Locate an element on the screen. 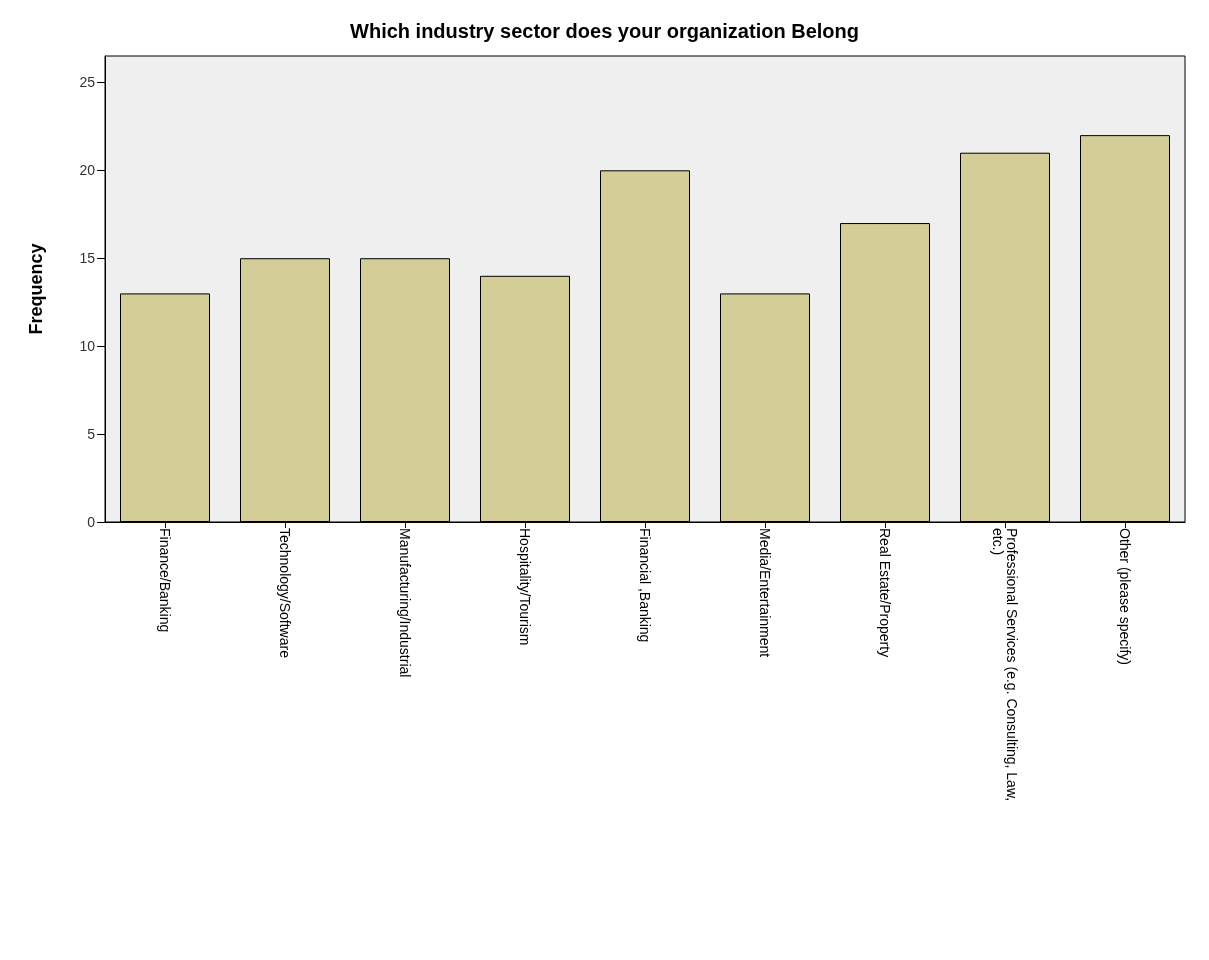 The height and width of the screenshot is (960, 1209). x-tick-label: Professional Services (e.g. Consulting, Law, etc.) is located at coordinates (1005, 665).